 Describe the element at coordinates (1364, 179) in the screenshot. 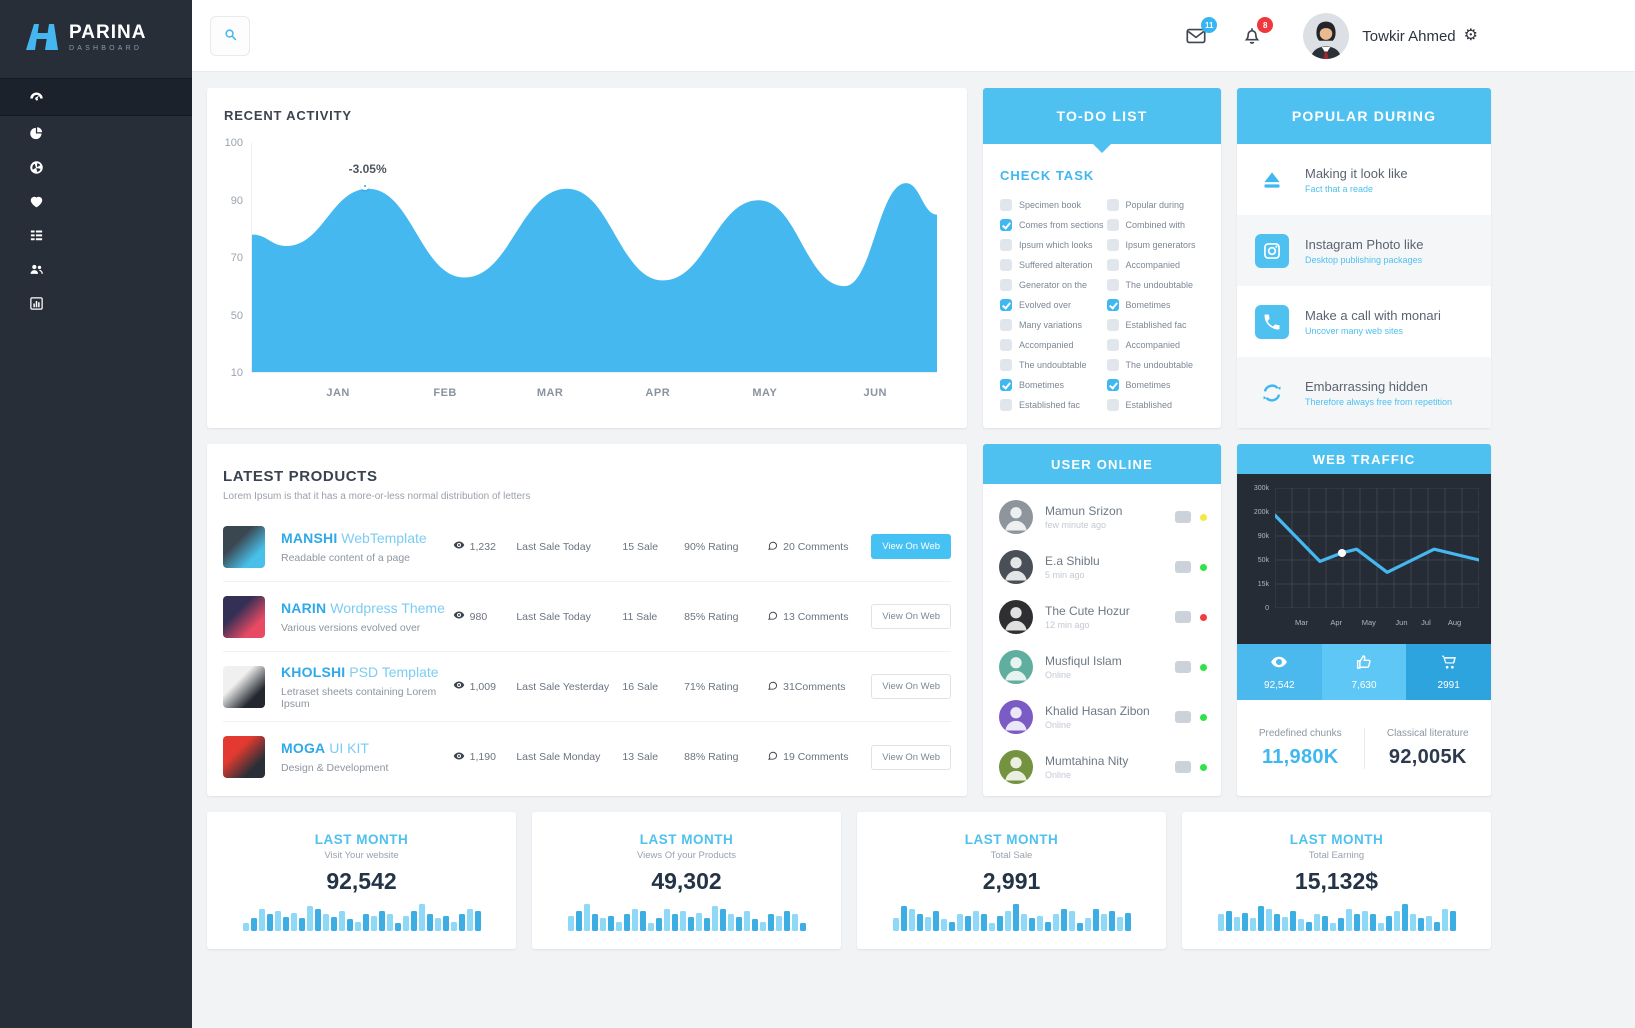

I see `popular-item: Making it look like Fact that a reade` at that location.